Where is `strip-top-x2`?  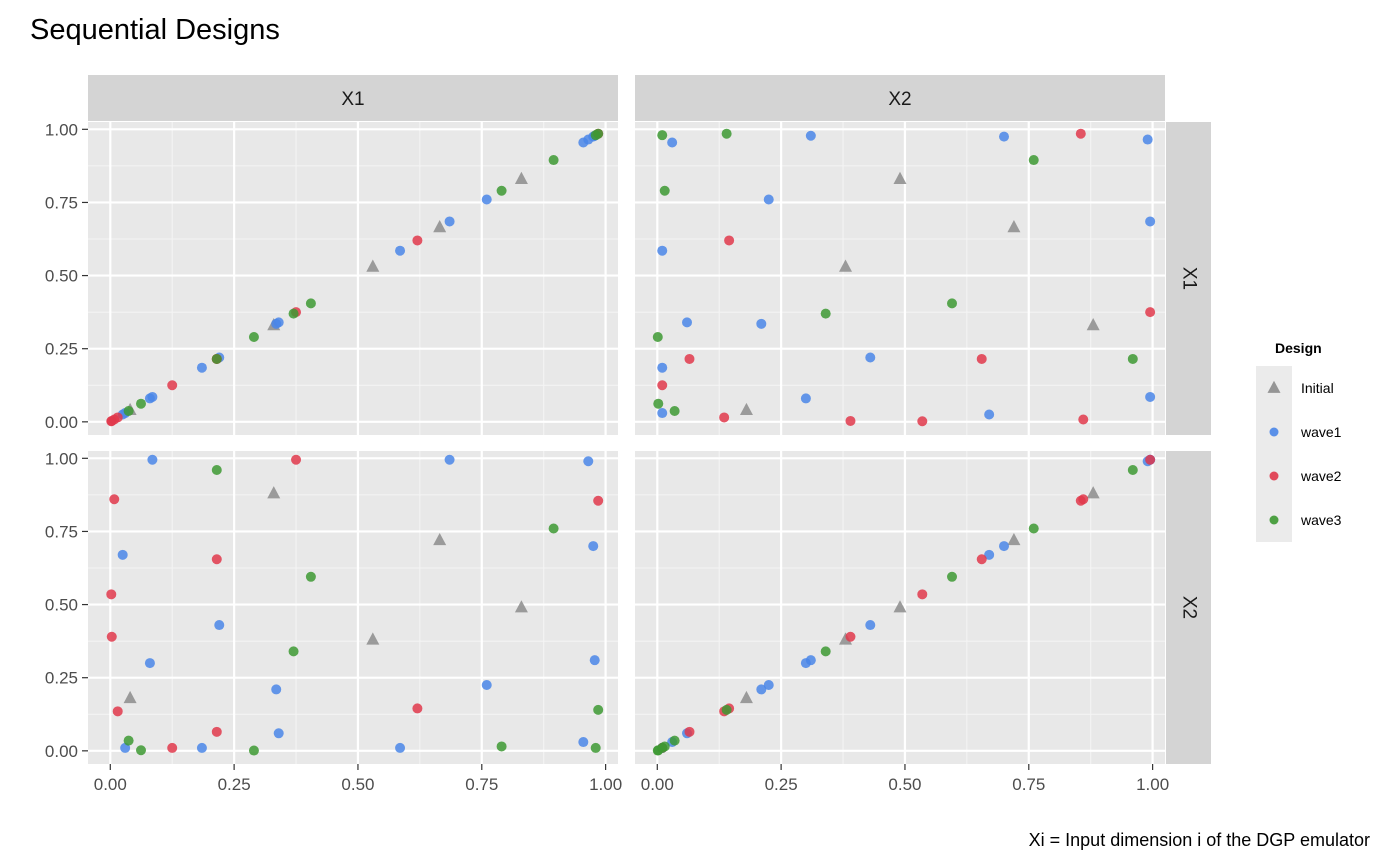 strip-top-x2 is located at coordinates (900, 98).